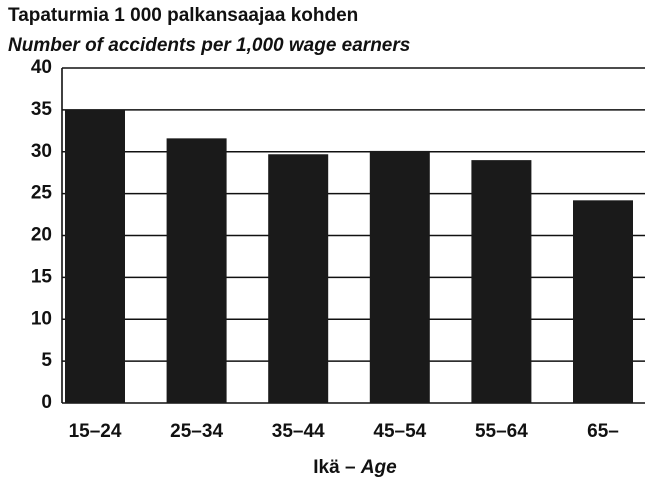 The width and height of the screenshot is (646, 484). Describe the element at coordinates (41, 235) in the screenshot. I see `y-tick-label: 20` at that location.